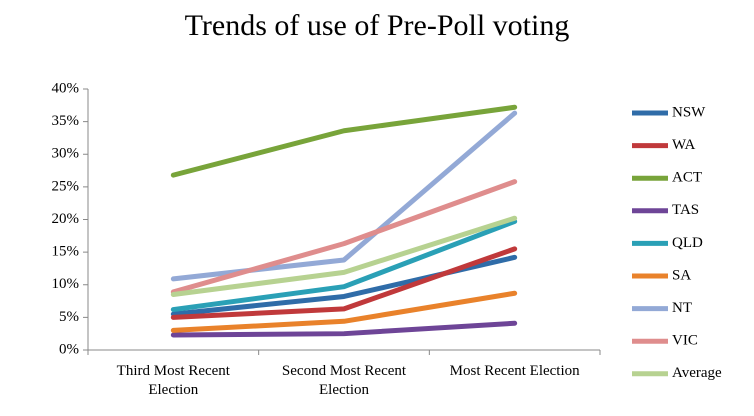 The width and height of the screenshot is (754, 416). I want to click on y-tick-label: 15%, so click(66, 252).